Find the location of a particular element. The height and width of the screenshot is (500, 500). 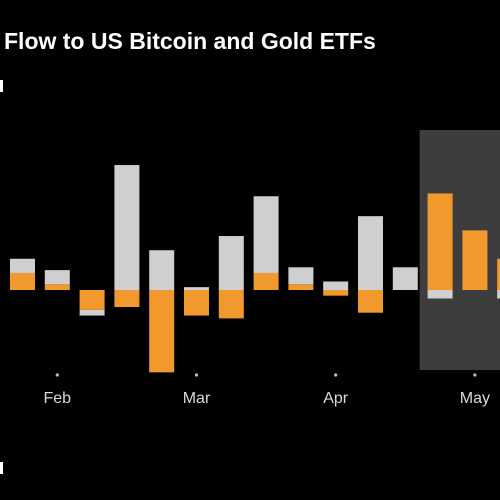

x-tick-label-apr: Apr is located at coordinates (336, 398).